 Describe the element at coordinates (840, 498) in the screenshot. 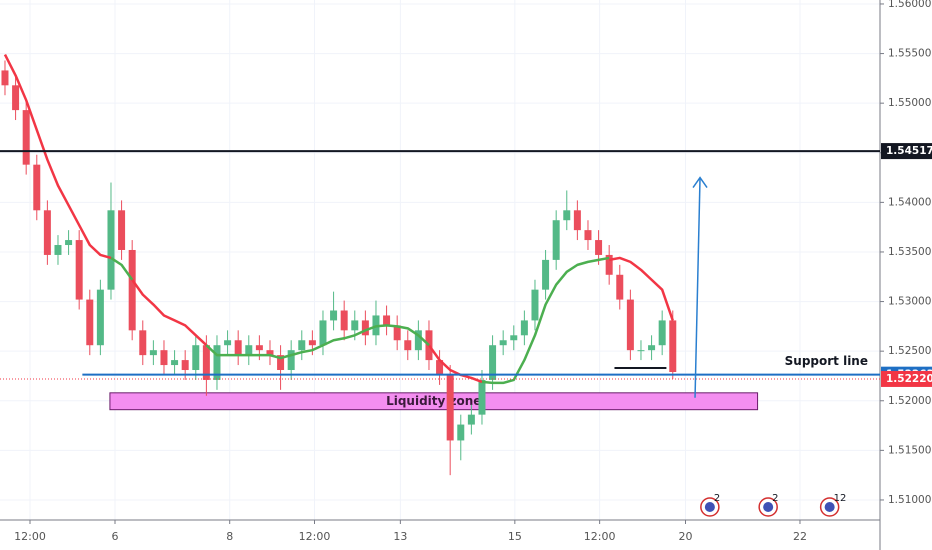

I see `event-count: 12` at that location.